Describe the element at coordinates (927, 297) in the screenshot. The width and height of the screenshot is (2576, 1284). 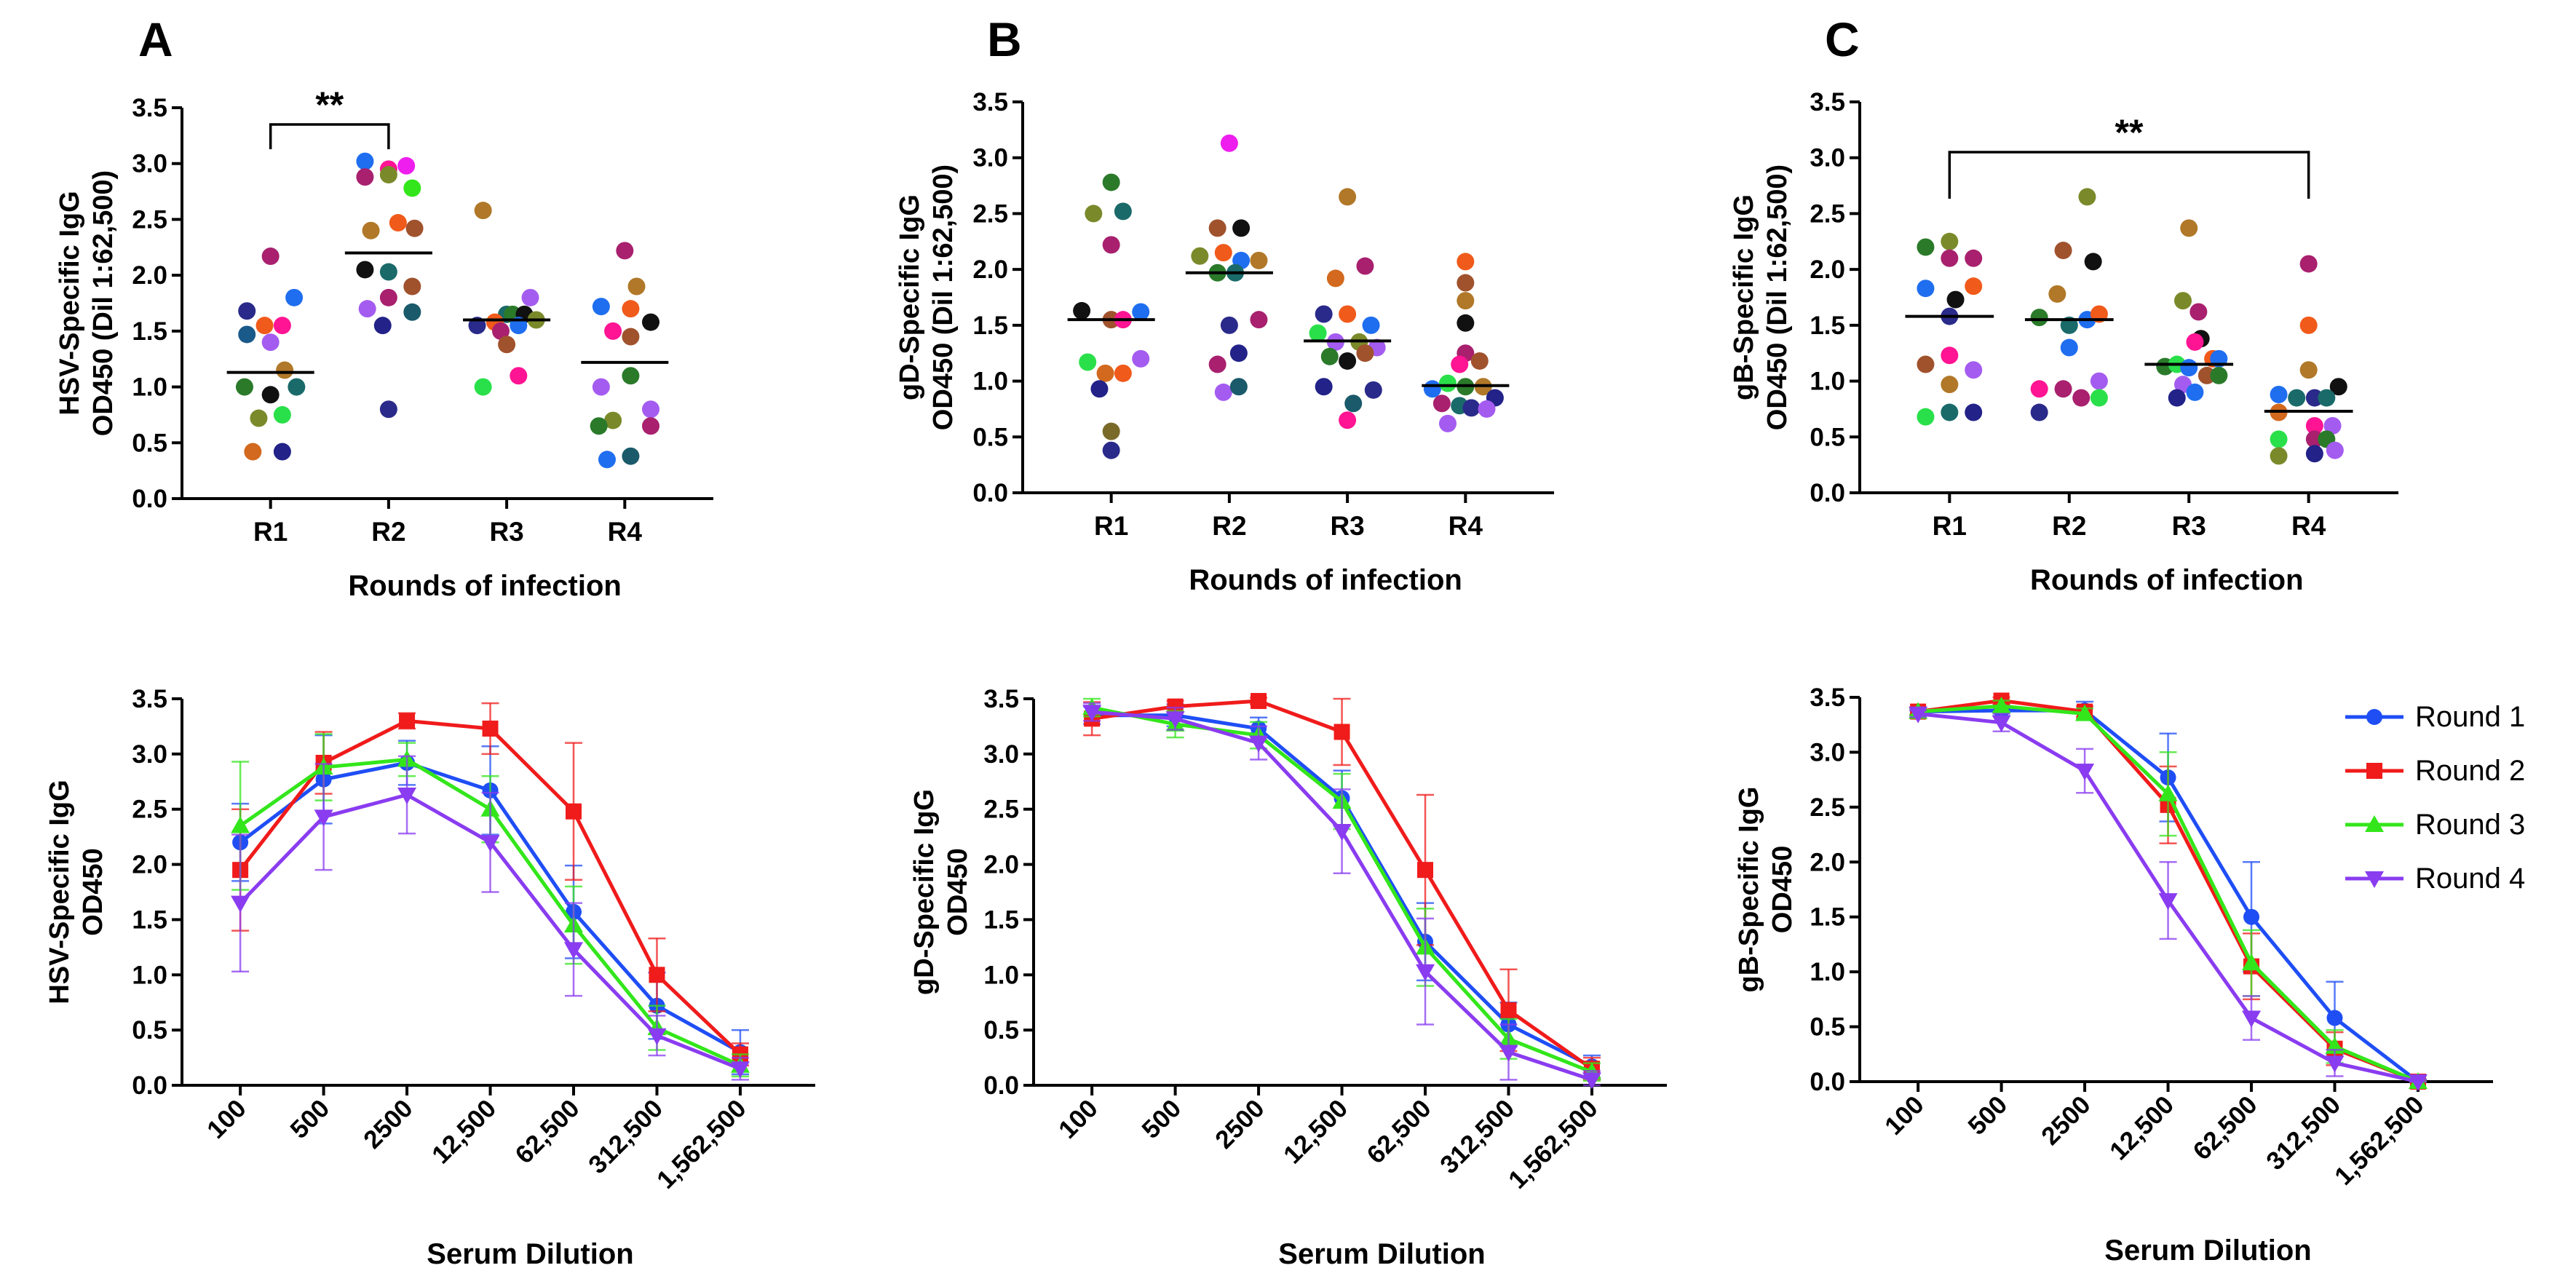
I see `y-axis-title: gD-Specific IgG OD450 (Dil 1:62,500)` at that location.